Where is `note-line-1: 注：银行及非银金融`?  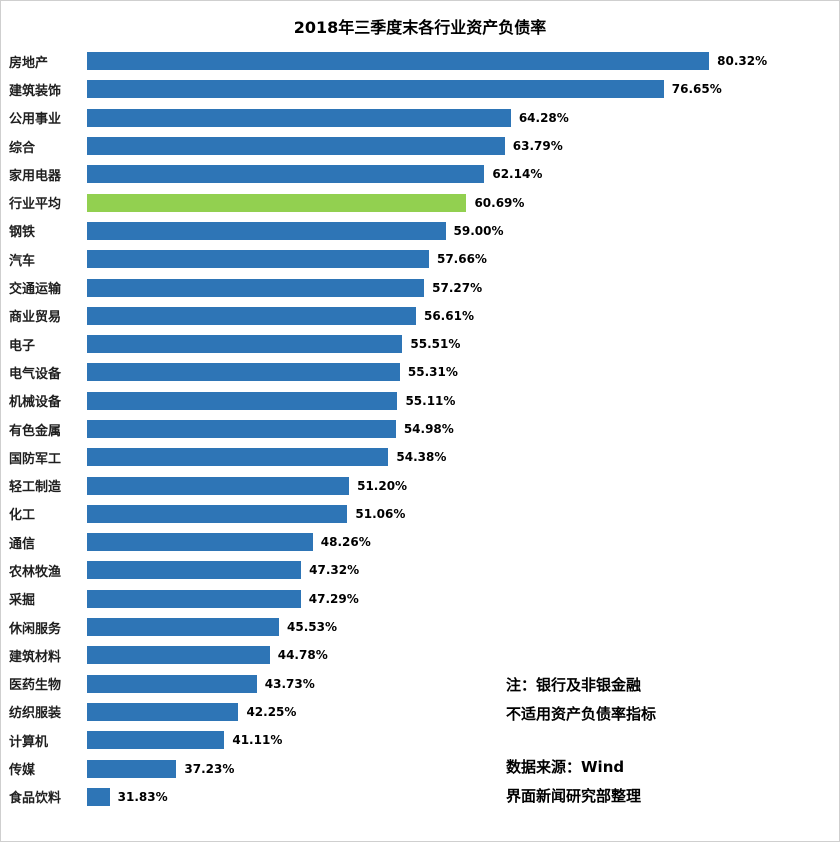
note-line-1: 注：银行及非银金融 is located at coordinates (574, 685).